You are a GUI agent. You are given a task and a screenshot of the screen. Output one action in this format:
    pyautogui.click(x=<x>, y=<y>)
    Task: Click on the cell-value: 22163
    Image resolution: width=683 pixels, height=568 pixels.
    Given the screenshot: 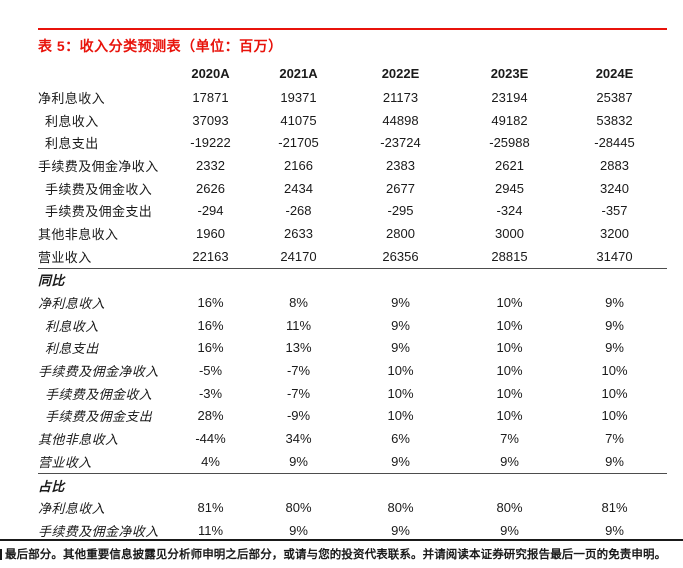 What is the action you would take?
    pyautogui.click(x=210, y=256)
    